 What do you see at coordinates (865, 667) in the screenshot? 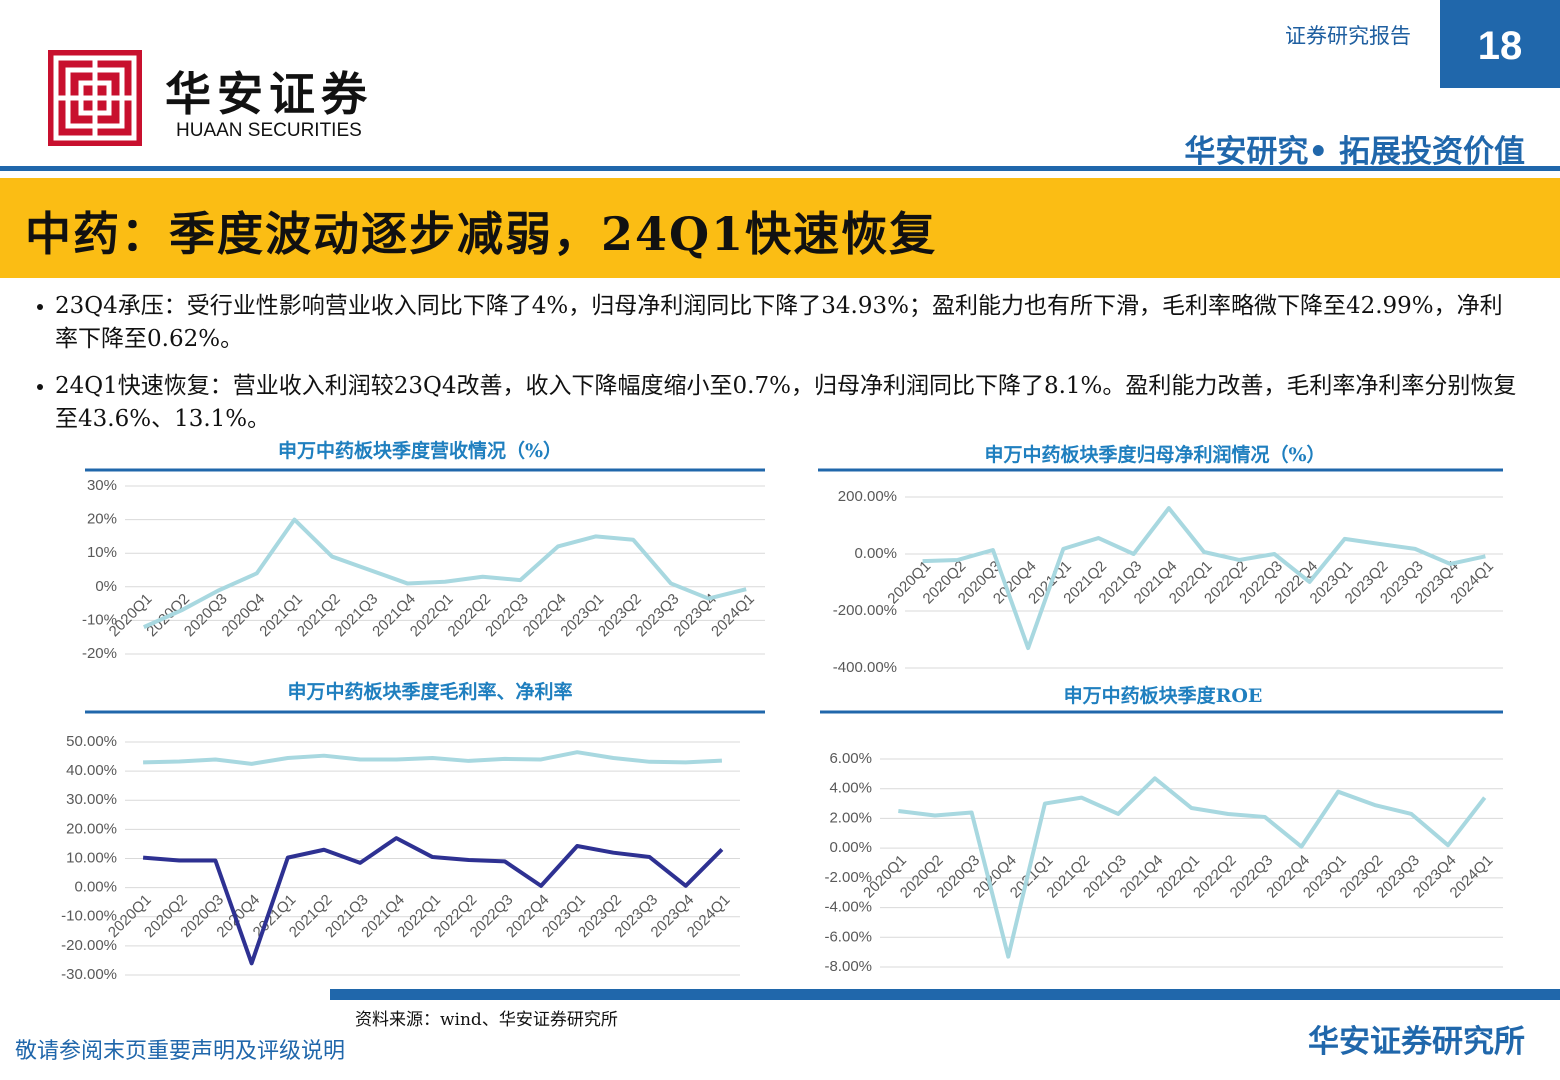
I see `y-tick-label: -400.00%` at bounding box center [865, 667].